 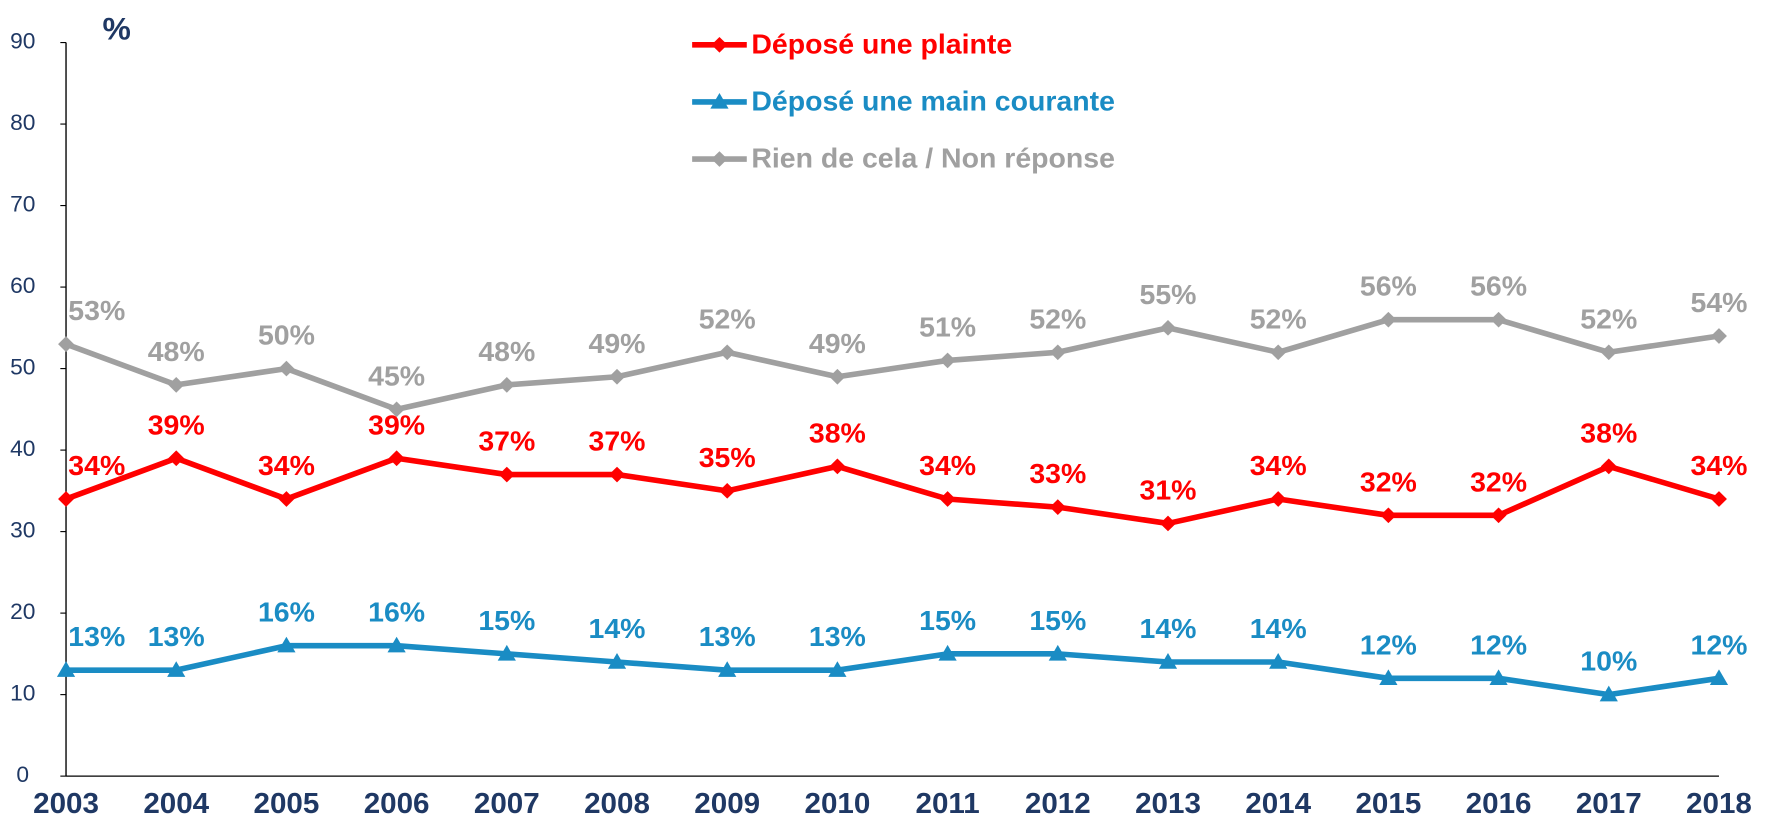 What do you see at coordinates (727, 457) in the screenshot?
I see `data-label: 35%` at bounding box center [727, 457].